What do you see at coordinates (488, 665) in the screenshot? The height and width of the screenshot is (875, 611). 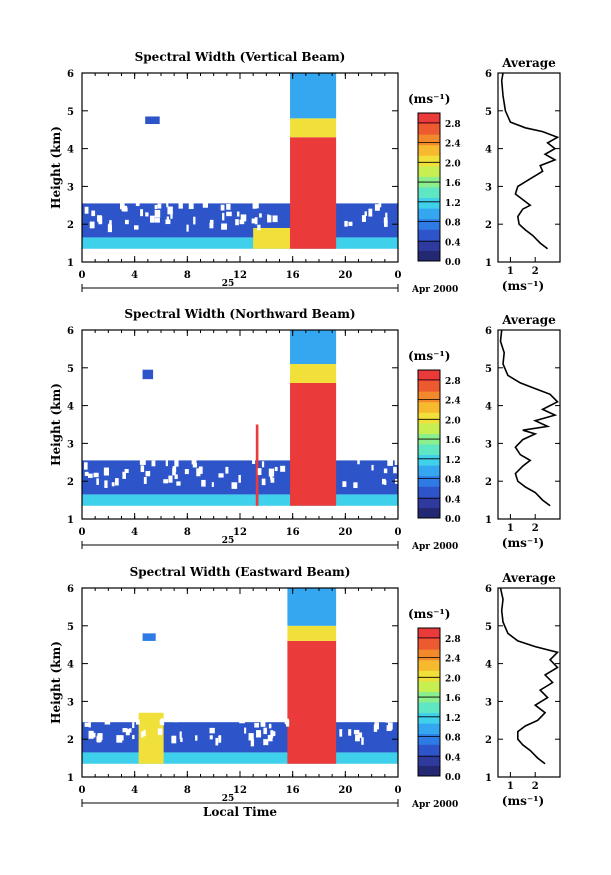 I see `average-y-tick-label: 4` at bounding box center [488, 665].